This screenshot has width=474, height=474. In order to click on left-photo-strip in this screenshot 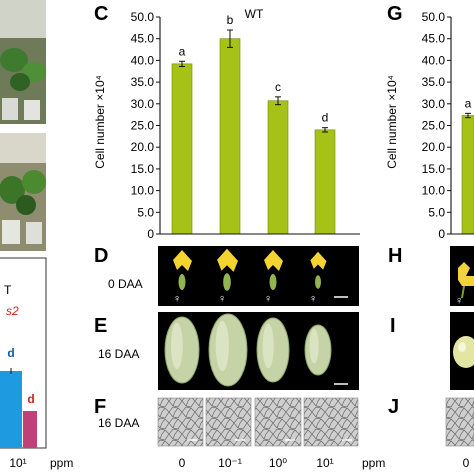, I will do `click(23, 125)`.